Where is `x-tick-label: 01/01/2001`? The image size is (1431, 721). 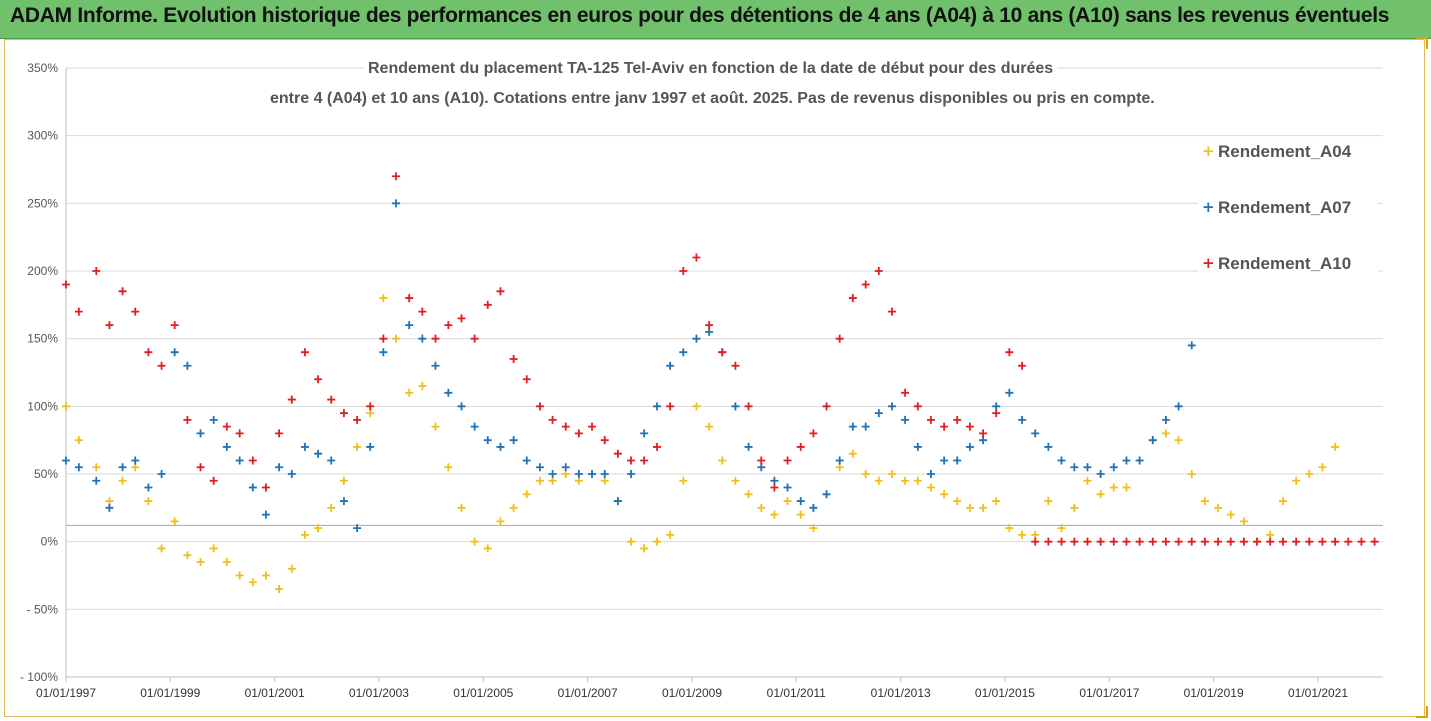 x-tick-label: 01/01/2001 is located at coordinates (275, 693).